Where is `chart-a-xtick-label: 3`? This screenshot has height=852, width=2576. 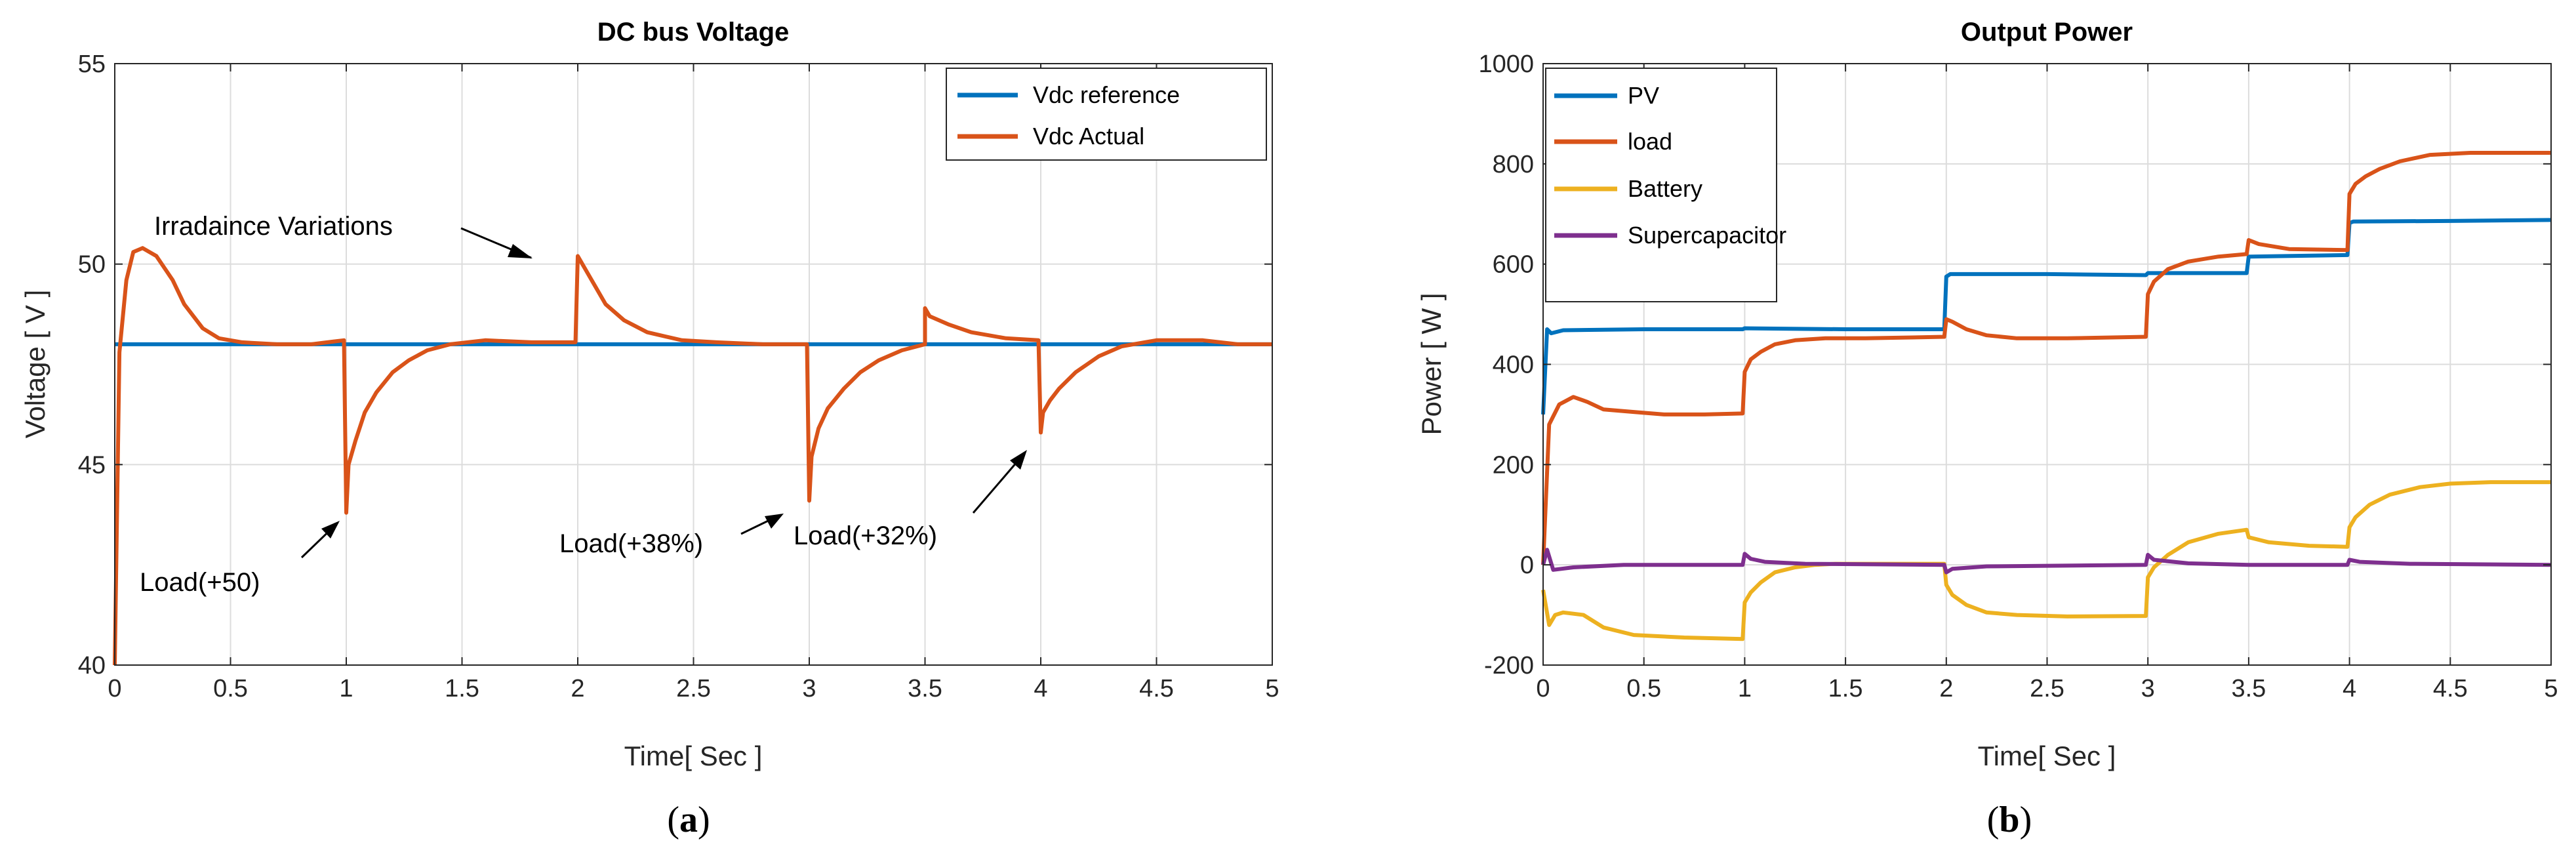
chart-a-xtick-label: 3 is located at coordinates (809, 688).